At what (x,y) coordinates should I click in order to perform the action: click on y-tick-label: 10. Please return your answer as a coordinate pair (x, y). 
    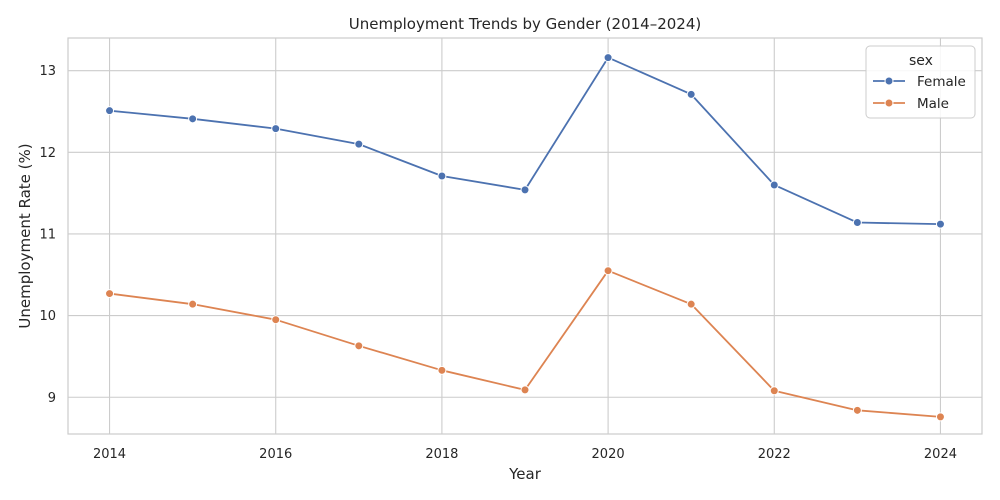
    Looking at the image, I should click on (47, 316).